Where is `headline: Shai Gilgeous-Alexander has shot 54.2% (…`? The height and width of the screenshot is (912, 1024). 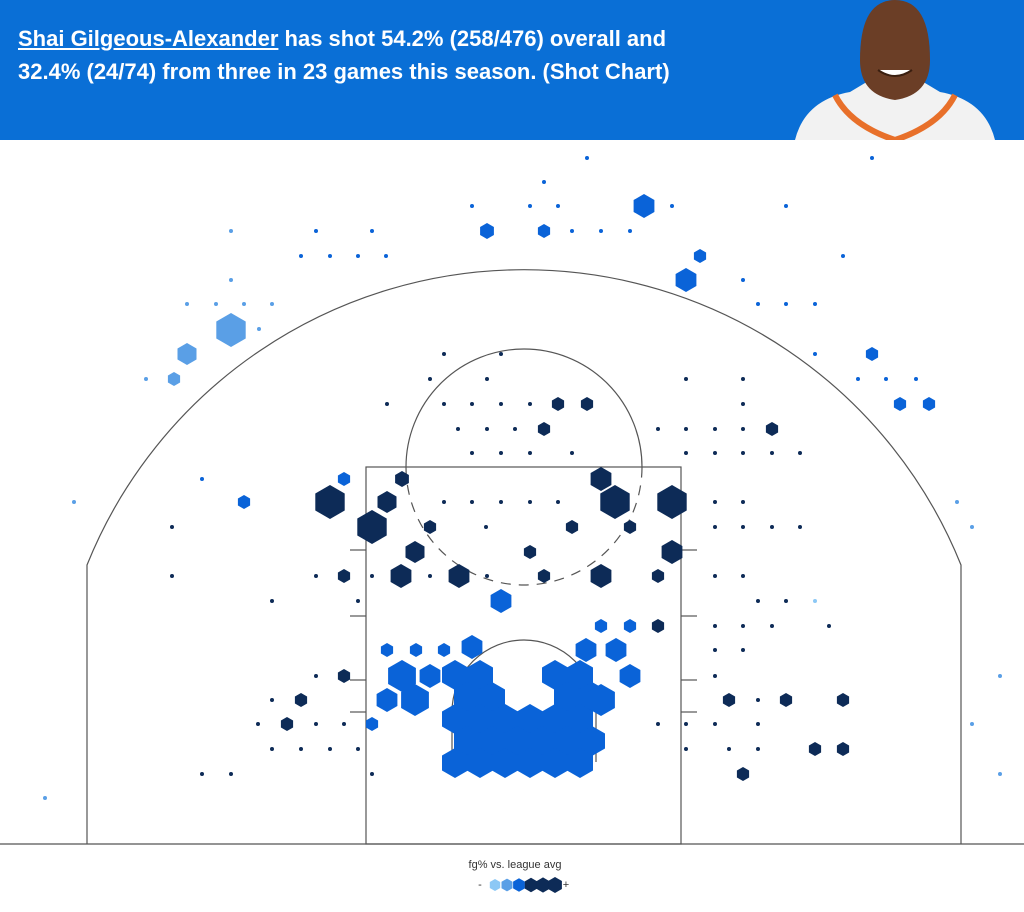 headline: Shai Gilgeous-Alexander has shot 54.2% (… is located at coordinates (344, 55).